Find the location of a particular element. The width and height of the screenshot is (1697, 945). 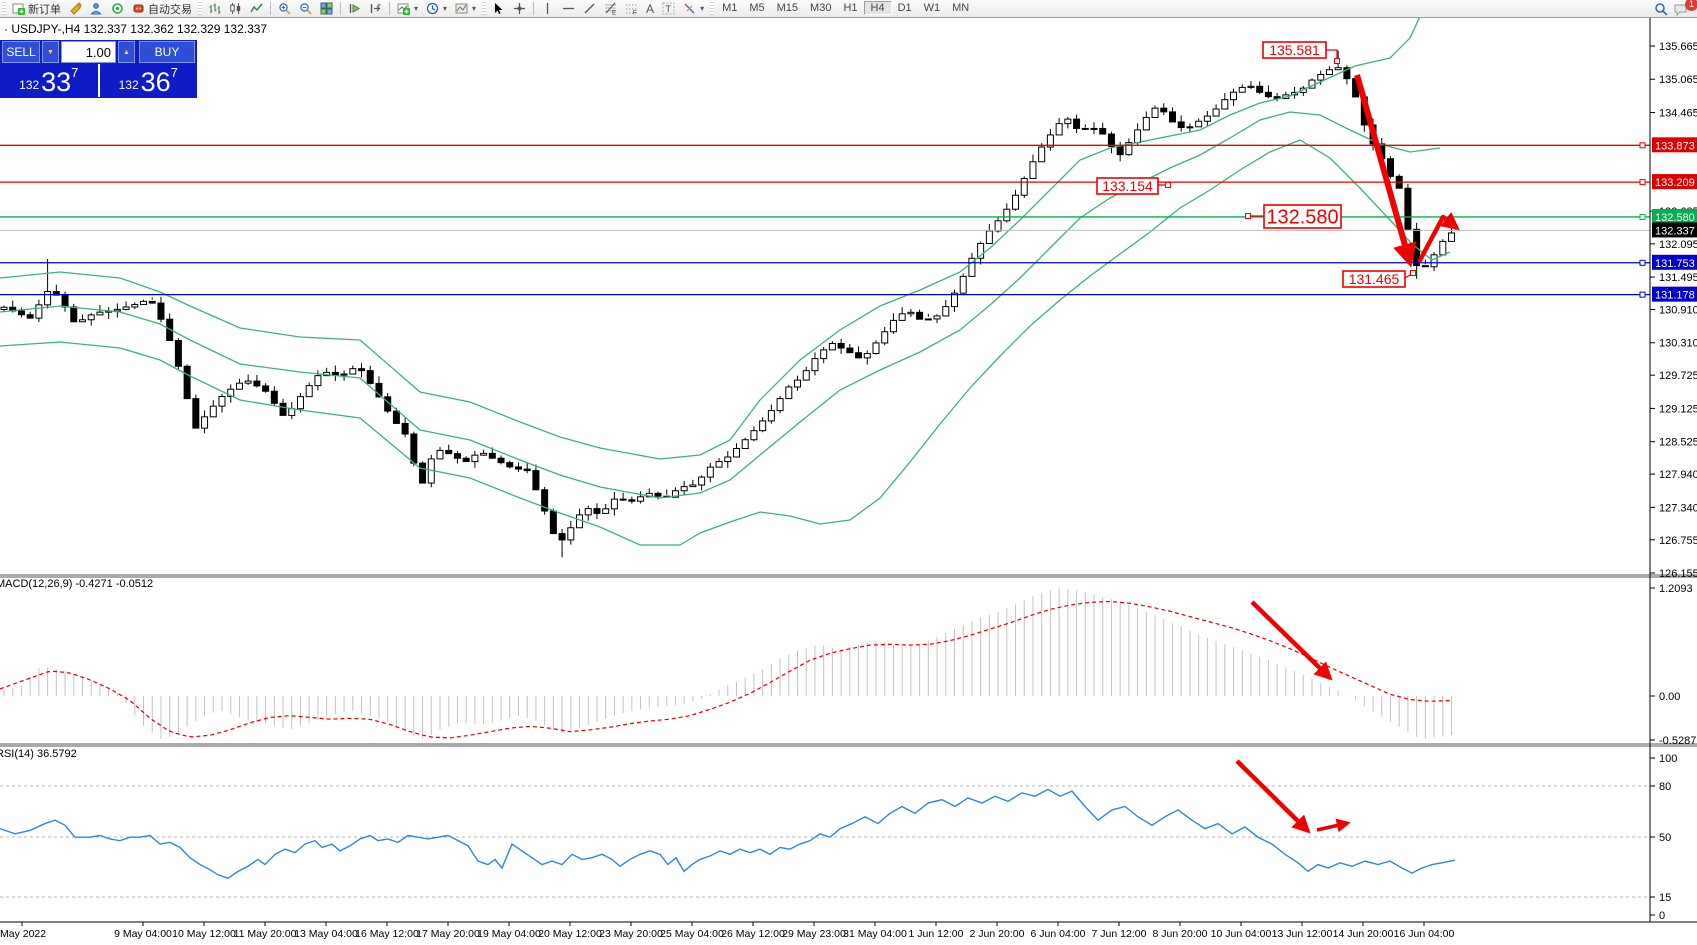

price-tick-label: 130.310 is located at coordinates (1678, 344).